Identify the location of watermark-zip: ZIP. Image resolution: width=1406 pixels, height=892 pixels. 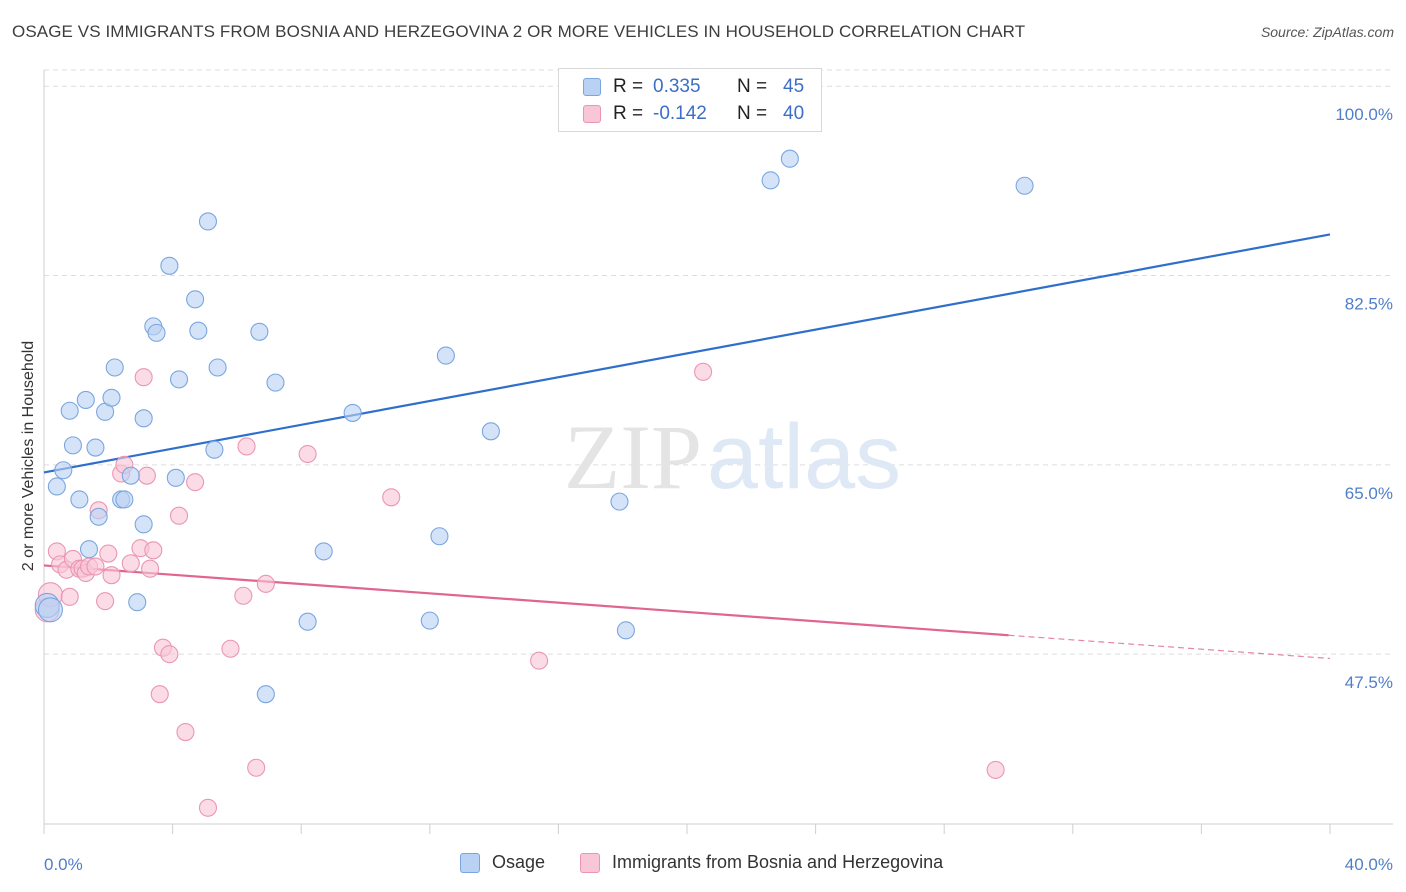
(633, 457).